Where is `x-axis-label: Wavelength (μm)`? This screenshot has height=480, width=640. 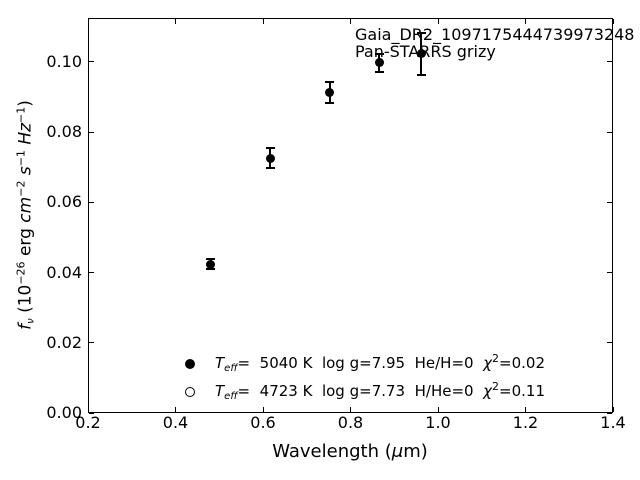 x-axis-label: Wavelength (μm) is located at coordinates (350, 452).